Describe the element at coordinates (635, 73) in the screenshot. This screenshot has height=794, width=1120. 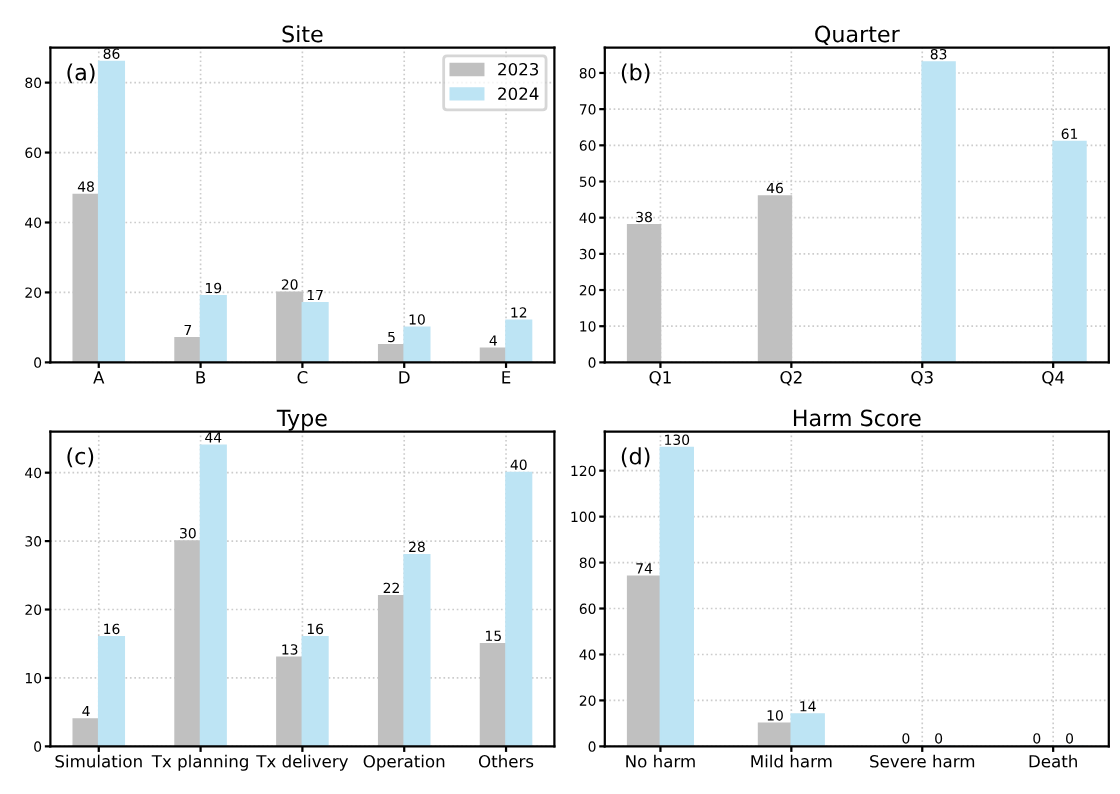
I see `annotation: (b)` at that location.